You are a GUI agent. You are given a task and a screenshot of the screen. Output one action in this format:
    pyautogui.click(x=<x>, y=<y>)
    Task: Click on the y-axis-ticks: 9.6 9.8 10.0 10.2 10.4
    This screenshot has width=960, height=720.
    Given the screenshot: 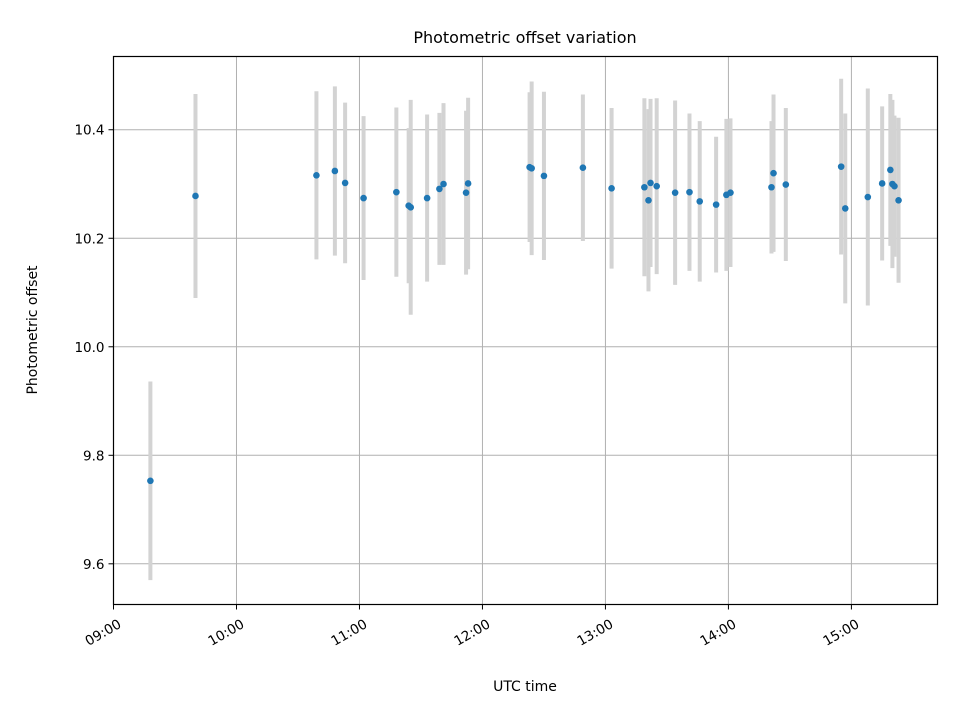 What is the action you would take?
    pyautogui.click(x=94, y=348)
    